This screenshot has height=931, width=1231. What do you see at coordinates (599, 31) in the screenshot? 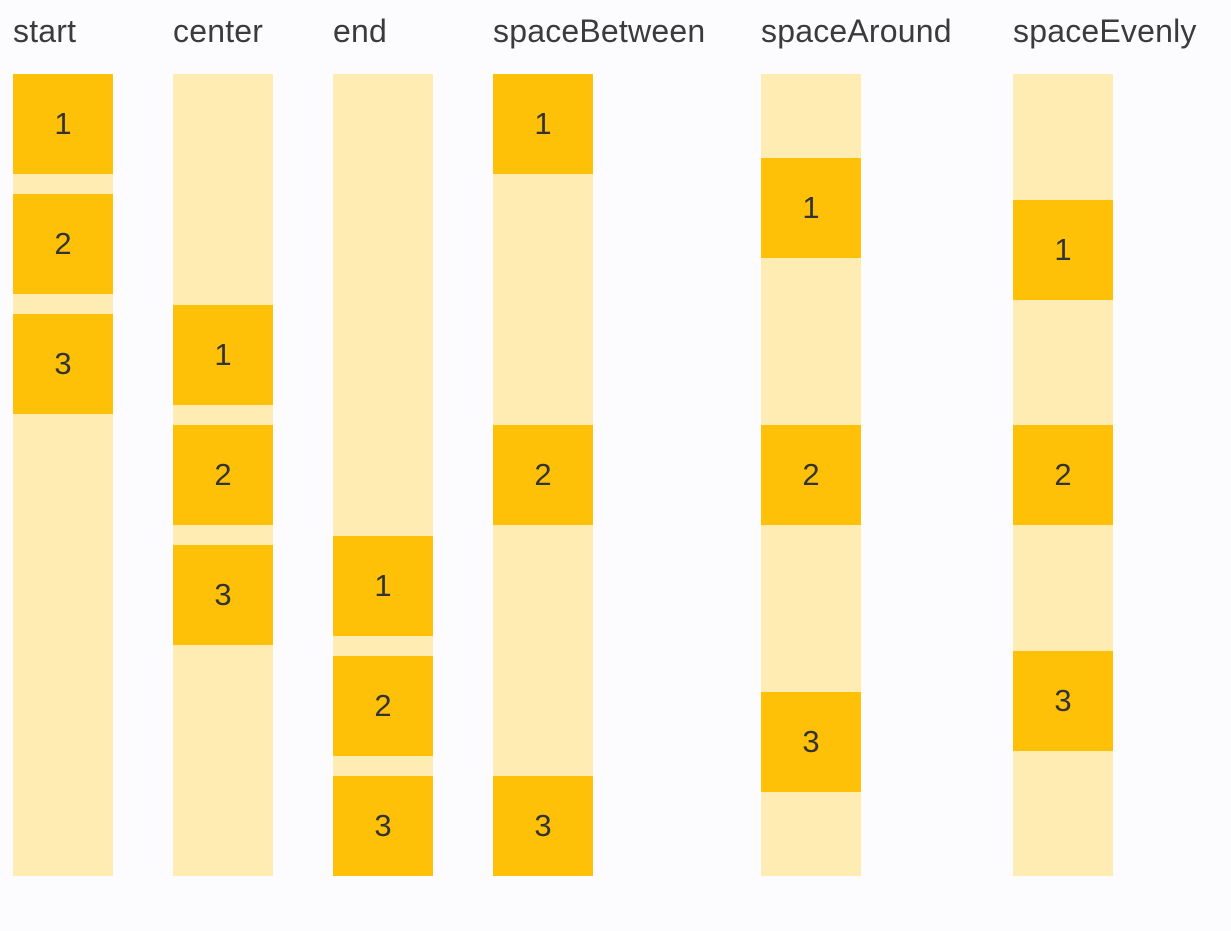
I see `column-label: spaceBetween` at bounding box center [599, 31].